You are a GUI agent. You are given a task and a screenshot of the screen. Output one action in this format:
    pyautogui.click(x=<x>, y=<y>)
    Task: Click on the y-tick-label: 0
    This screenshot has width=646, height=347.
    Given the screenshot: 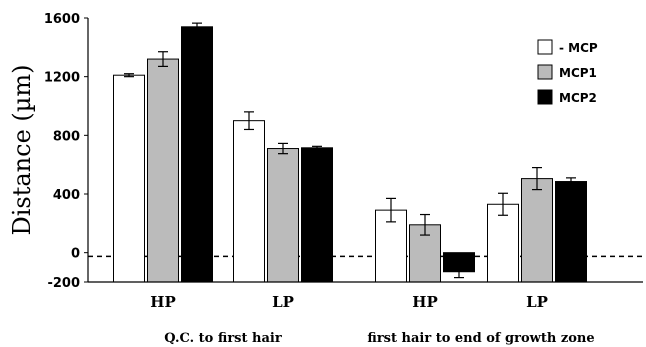 What is the action you would take?
    pyautogui.click(x=75, y=254)
    